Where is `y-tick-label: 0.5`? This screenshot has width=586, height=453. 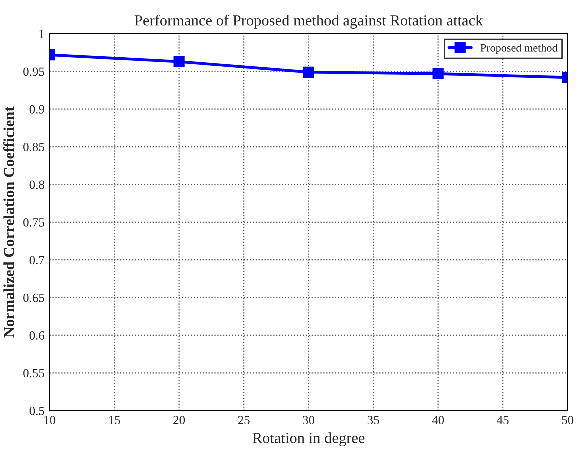 y-tick-label: 0.5 is located at coordinates (37, 411).